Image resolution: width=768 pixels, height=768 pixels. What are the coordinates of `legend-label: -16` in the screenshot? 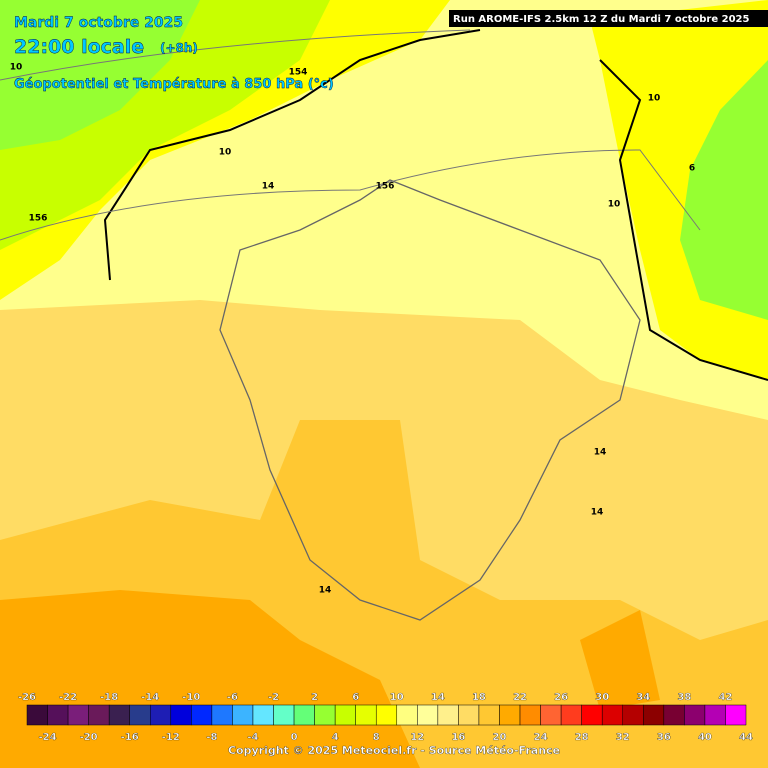 It's located at (130, 737).